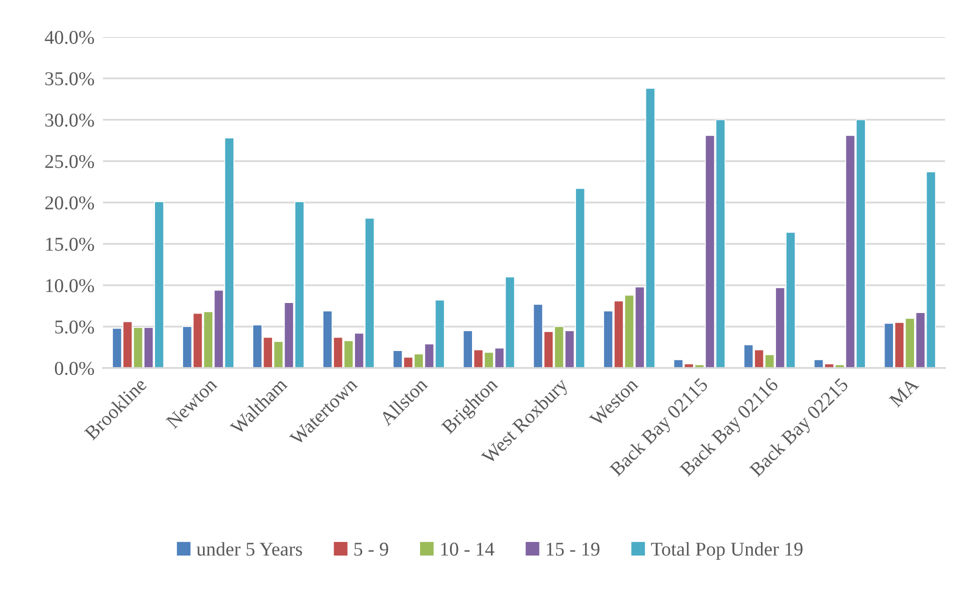 This screenshot has width=961, height=592. I want to click on legend-label: 10 - 14, so click(467, 549).